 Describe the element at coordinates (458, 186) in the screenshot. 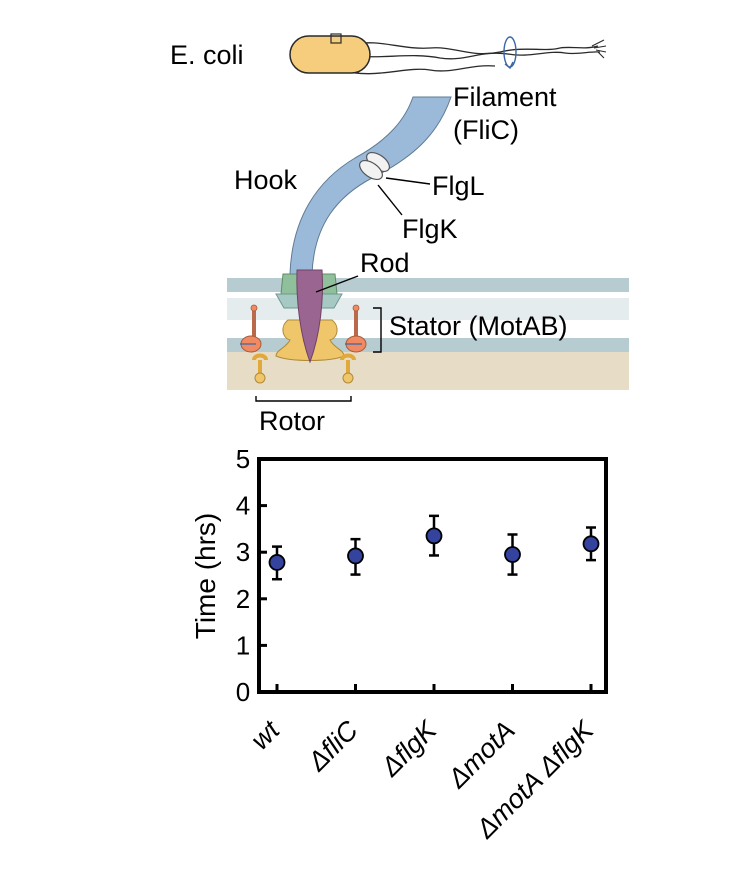

I see `flgL-label: FlgL` at that location.